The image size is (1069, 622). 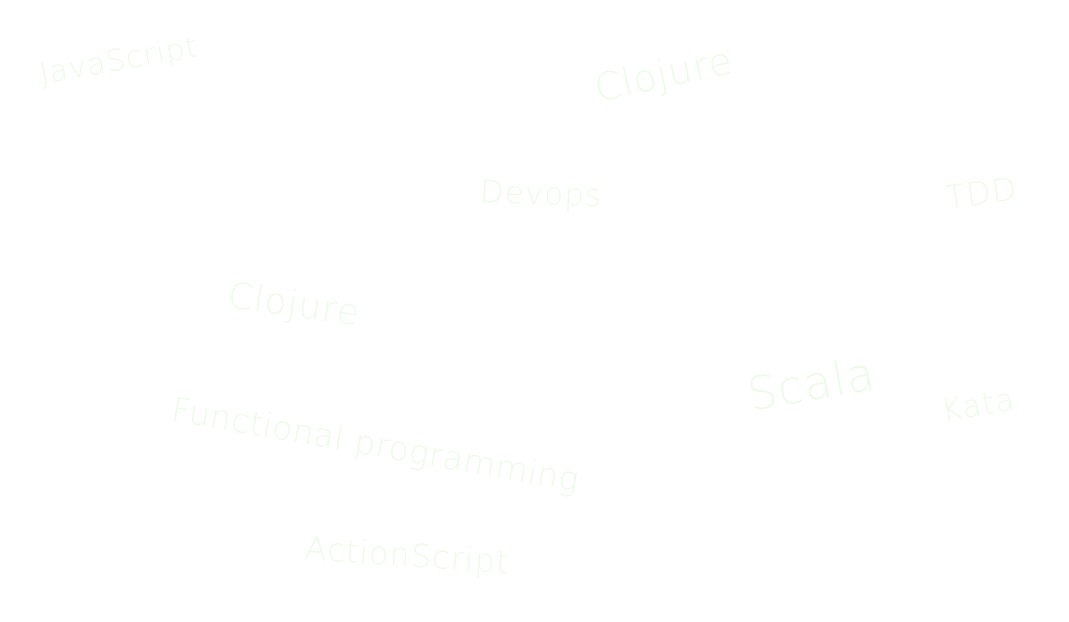 I want to click on word-kata: Kata, so click(x=978, y=405).